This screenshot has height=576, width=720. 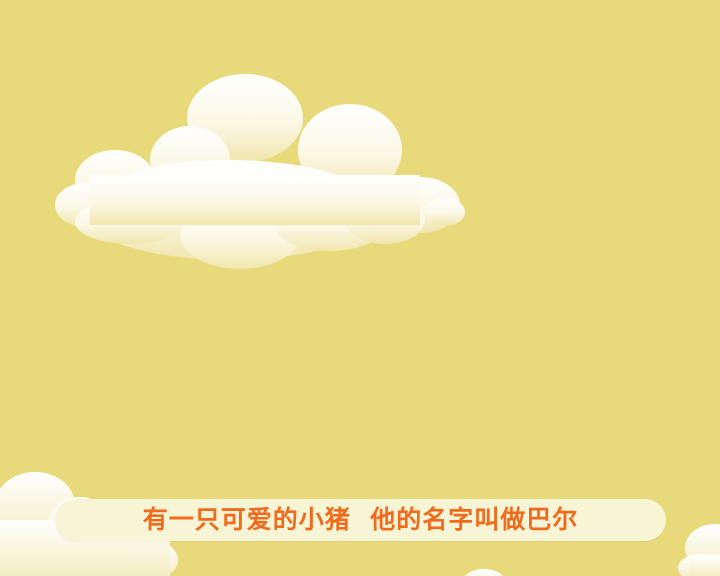 I want to click on bottom-right-cloud, so click(x=699, y=550).